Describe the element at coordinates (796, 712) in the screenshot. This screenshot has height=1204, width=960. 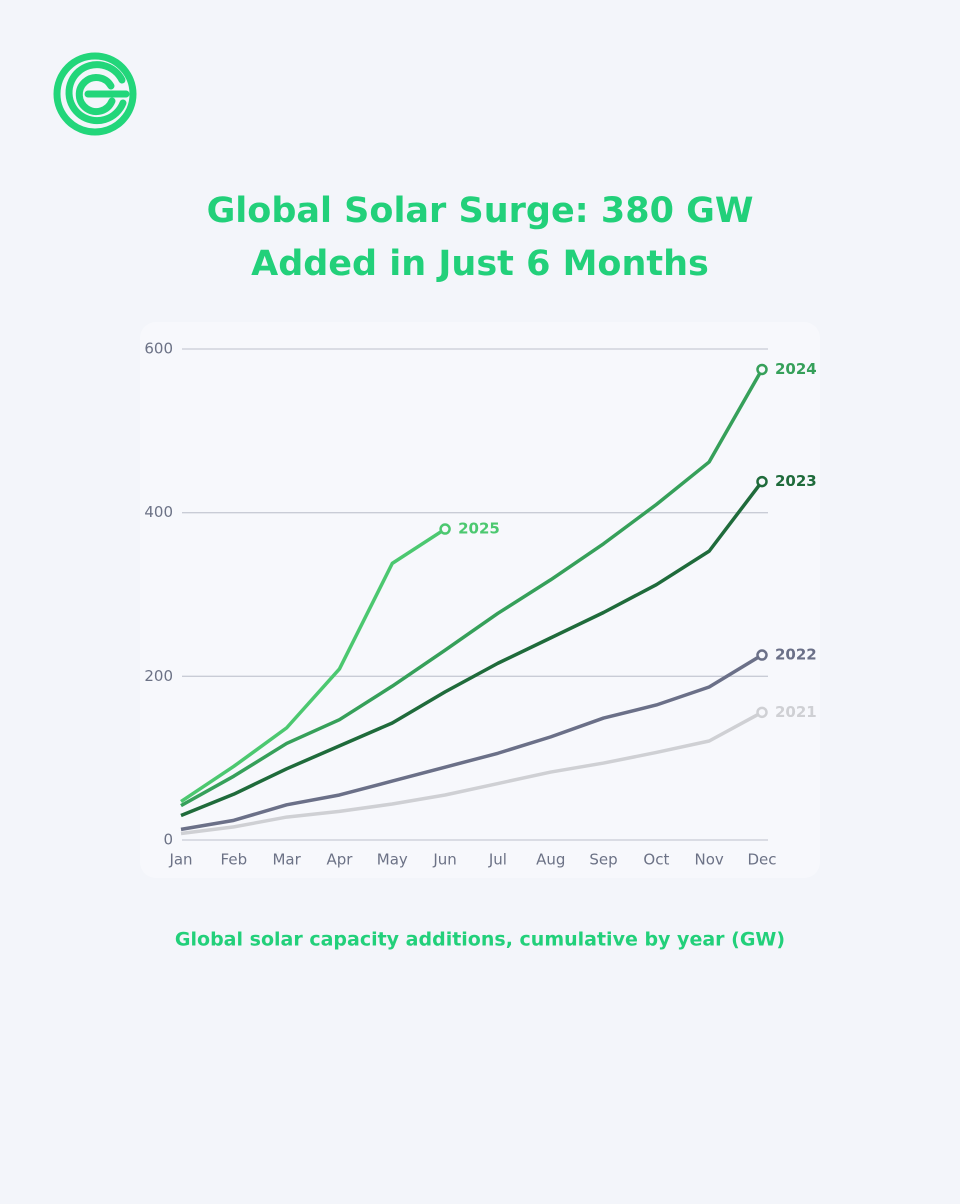
I see `series-label: 2021` at that location.